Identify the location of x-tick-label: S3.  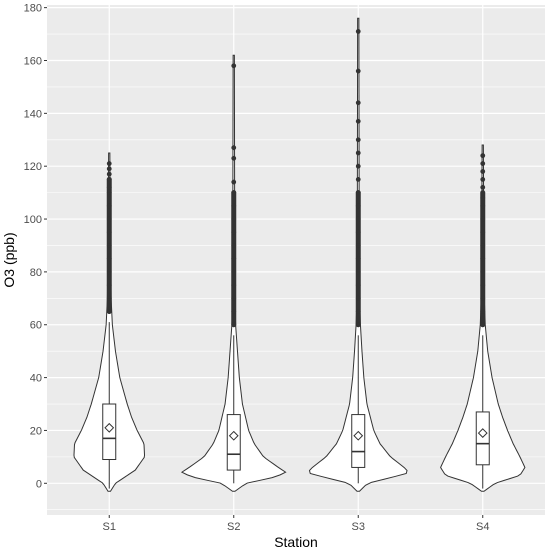
(358, 527).